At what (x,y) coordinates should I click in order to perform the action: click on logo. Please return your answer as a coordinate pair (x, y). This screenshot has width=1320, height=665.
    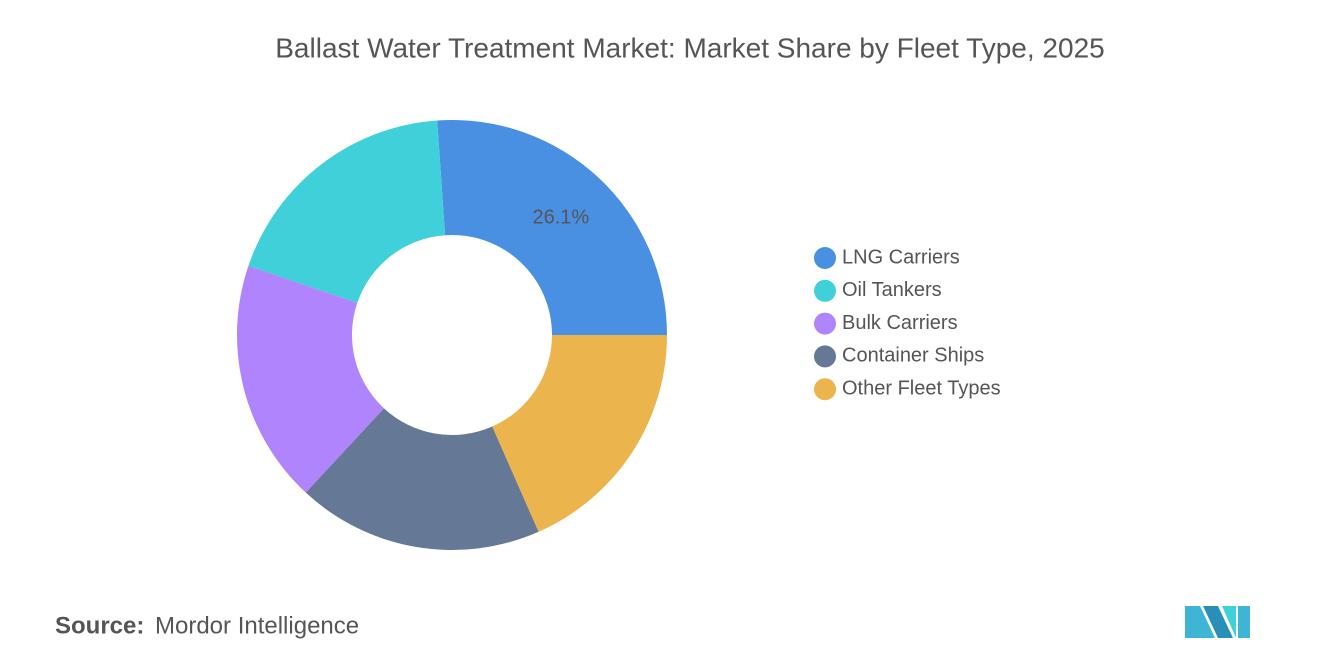
    Looking at the image, I should click on (1217, 622).